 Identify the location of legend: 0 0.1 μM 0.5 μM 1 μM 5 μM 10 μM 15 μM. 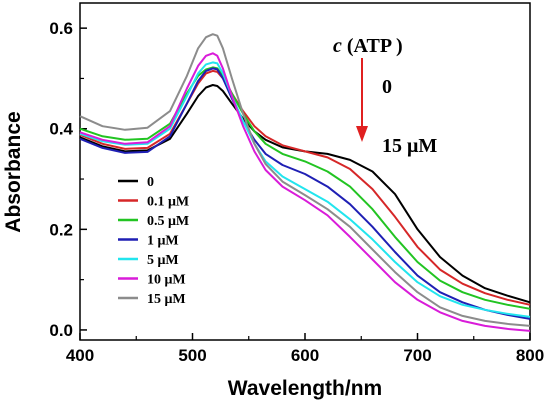
(153, 241).